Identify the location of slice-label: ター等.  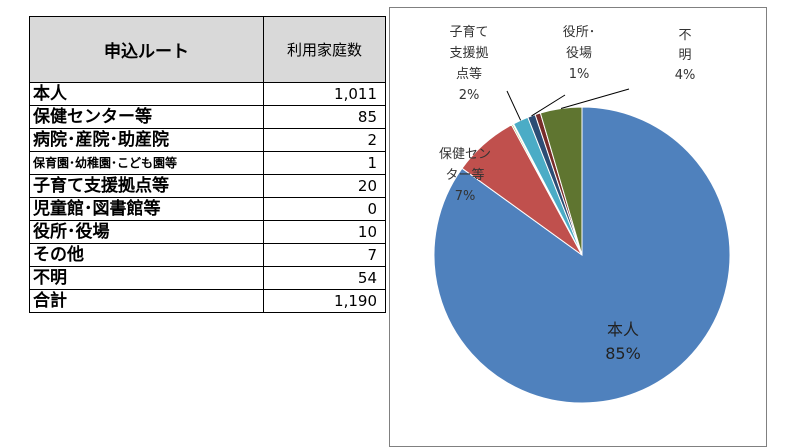
(464, 175).